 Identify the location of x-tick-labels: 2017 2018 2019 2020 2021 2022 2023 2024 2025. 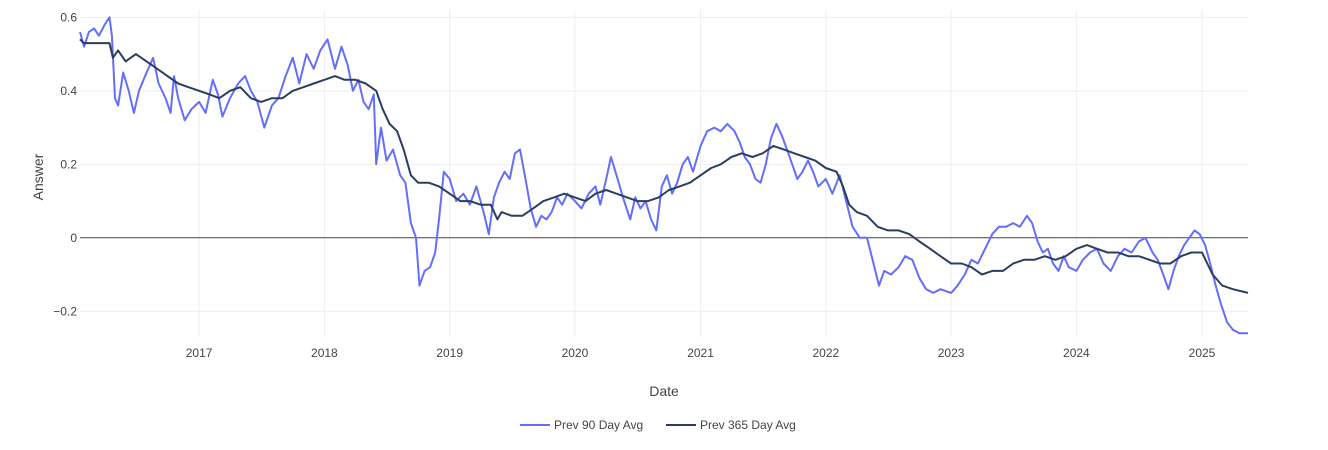
(701, 353).